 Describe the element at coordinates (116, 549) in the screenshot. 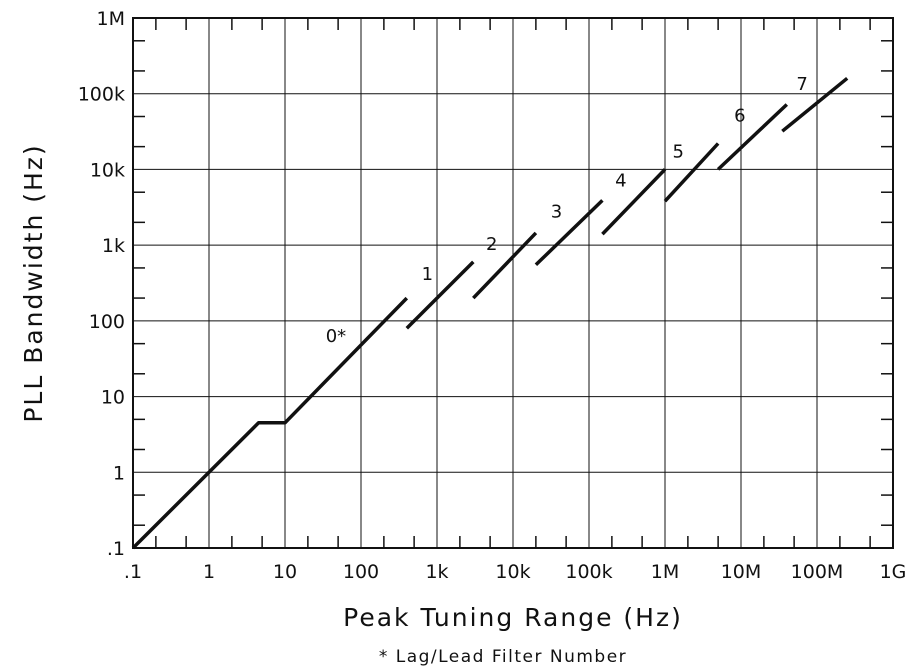

I see `y-tick-label: .1` at that location.